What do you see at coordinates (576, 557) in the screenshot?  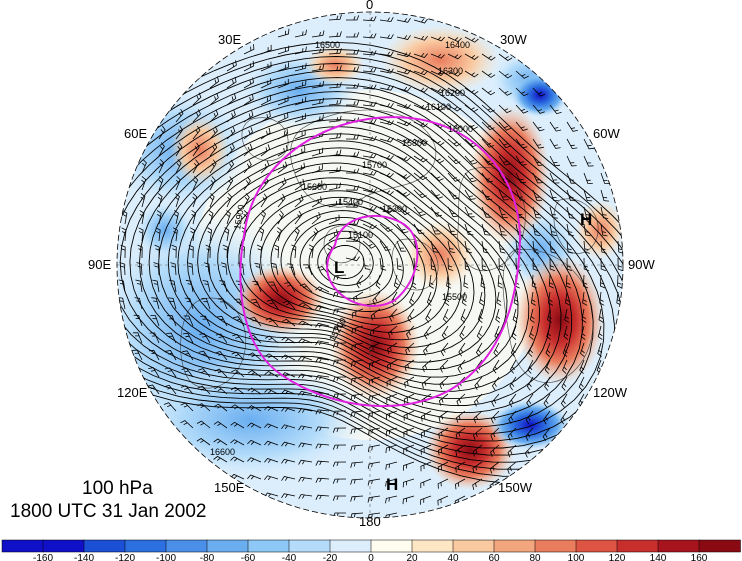 I see `colorbar-tick-label: 100` at bounding box center [576, 557].